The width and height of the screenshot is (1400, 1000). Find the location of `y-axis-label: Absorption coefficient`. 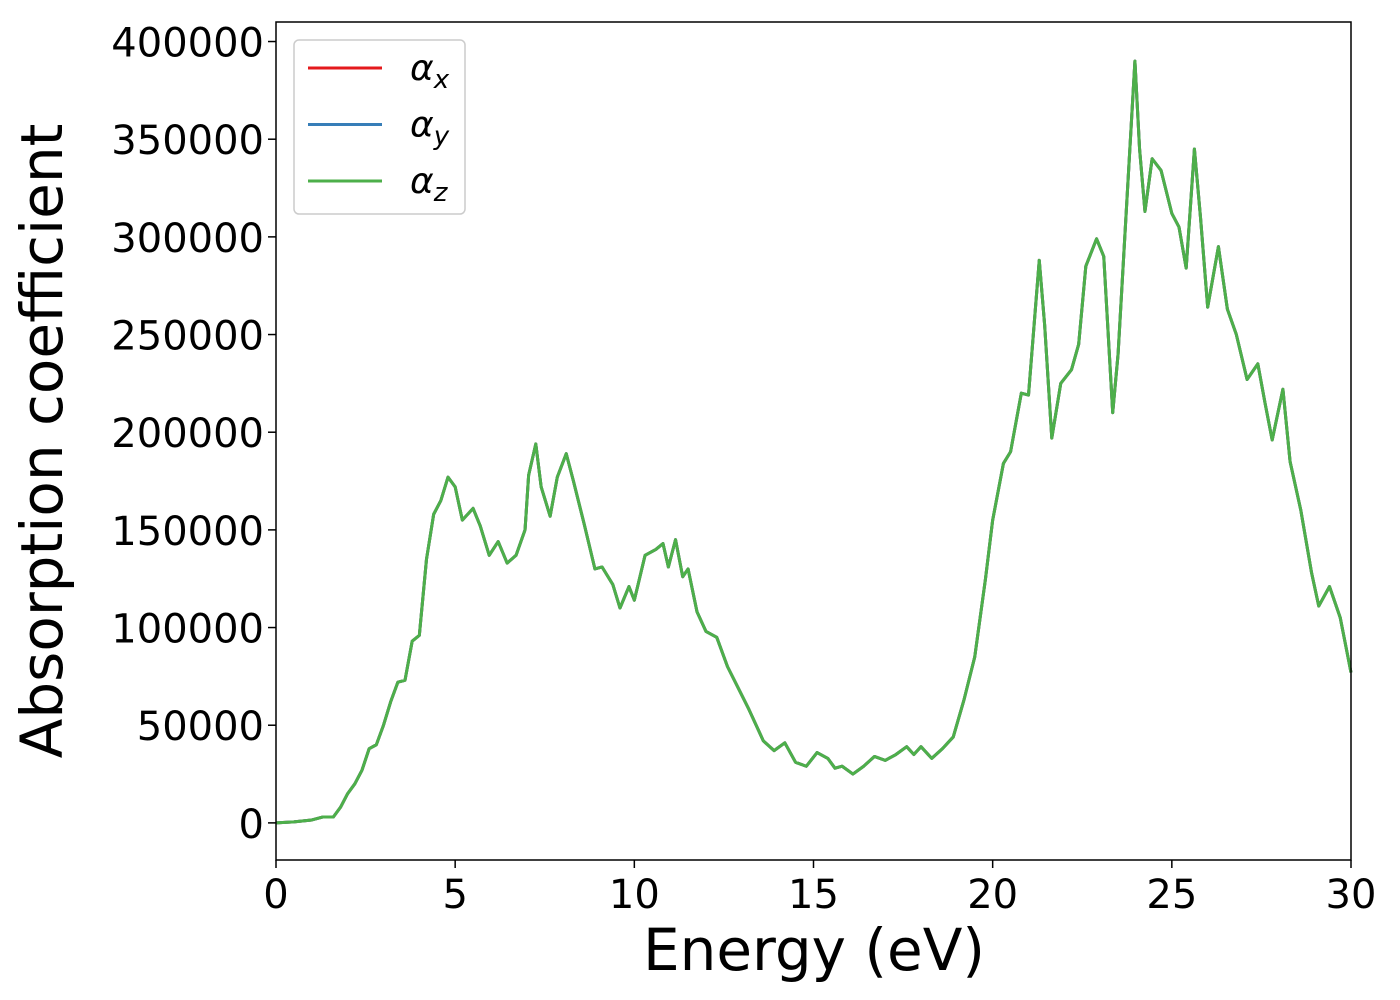

y-axis-label: Absorption coefficient is located at coordinates (42, 441).